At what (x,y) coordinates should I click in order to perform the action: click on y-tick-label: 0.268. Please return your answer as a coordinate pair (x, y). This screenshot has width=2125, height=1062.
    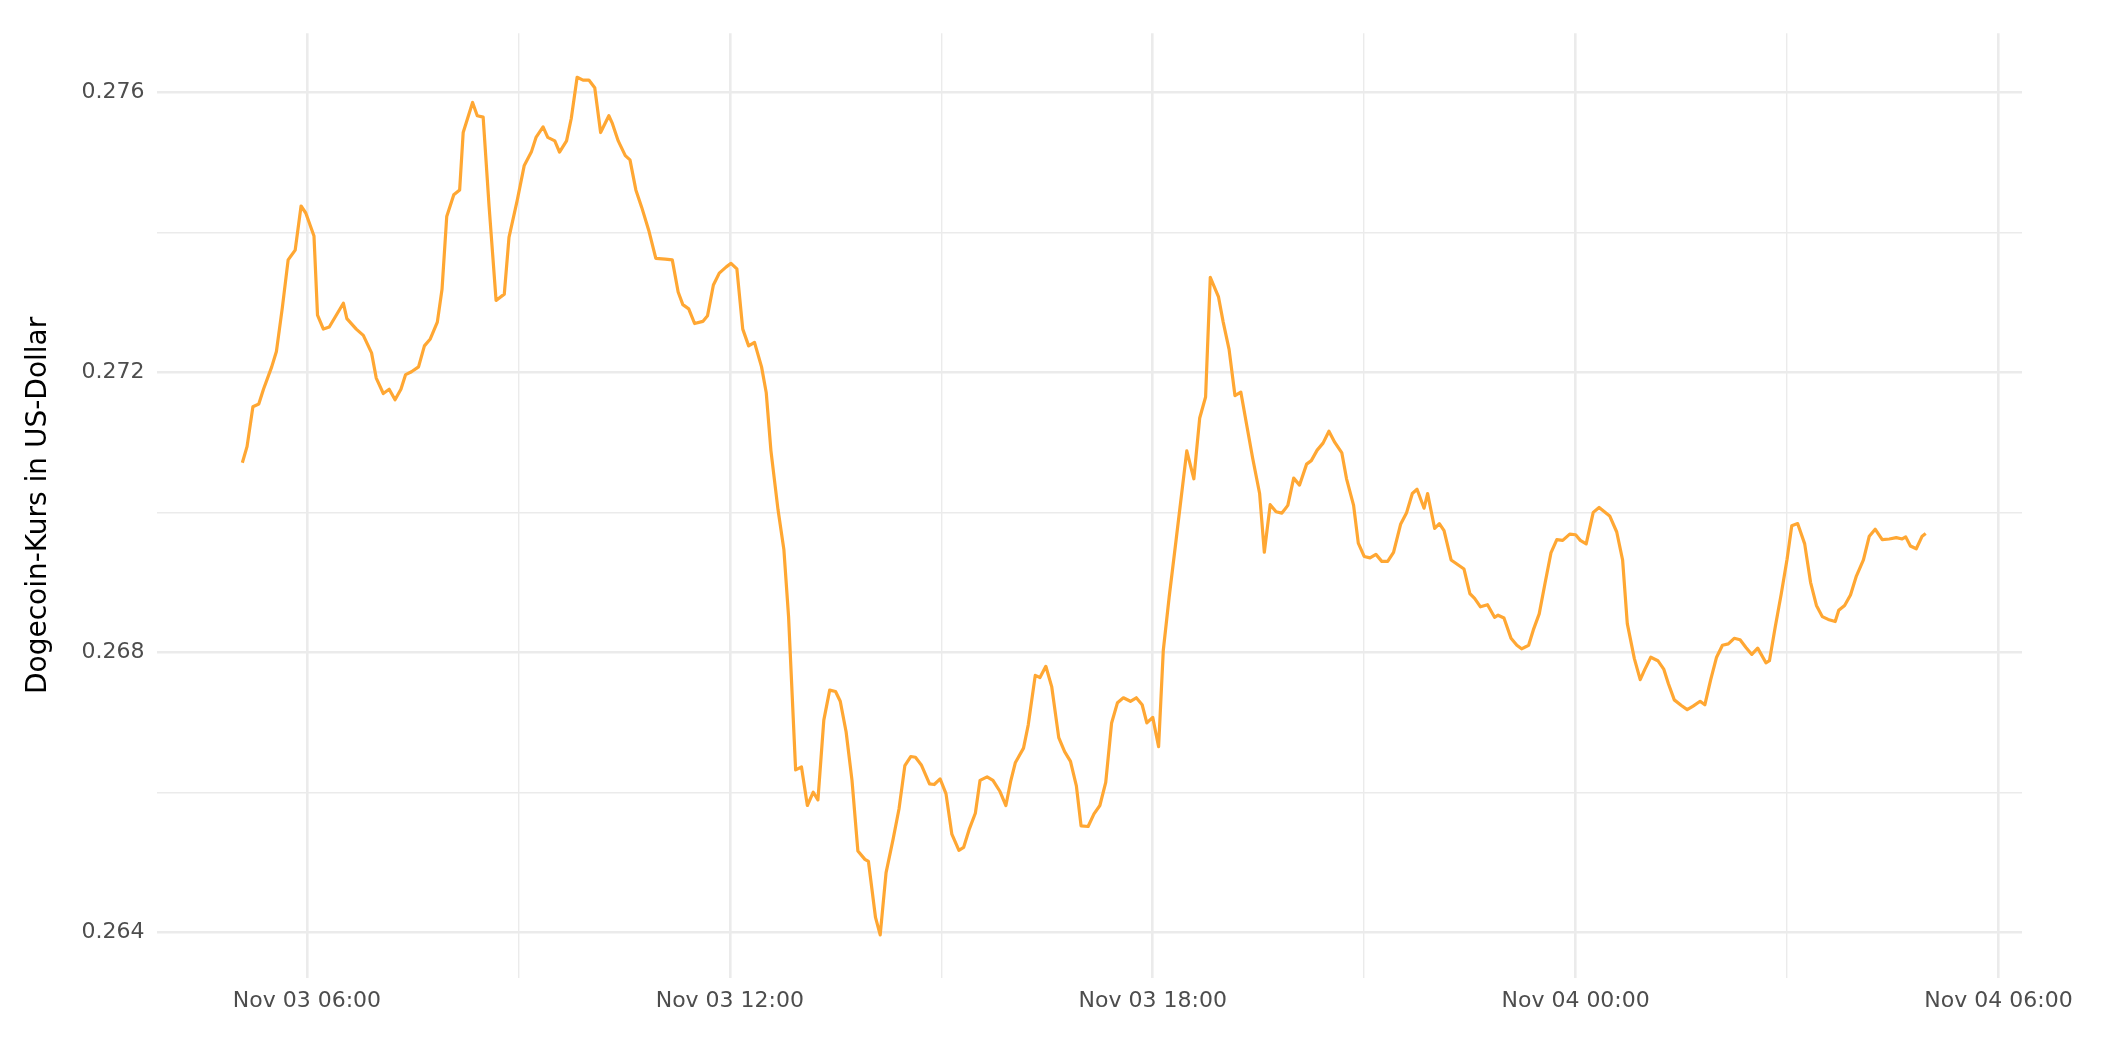
    Looking at the image, I should click on (113, 651).